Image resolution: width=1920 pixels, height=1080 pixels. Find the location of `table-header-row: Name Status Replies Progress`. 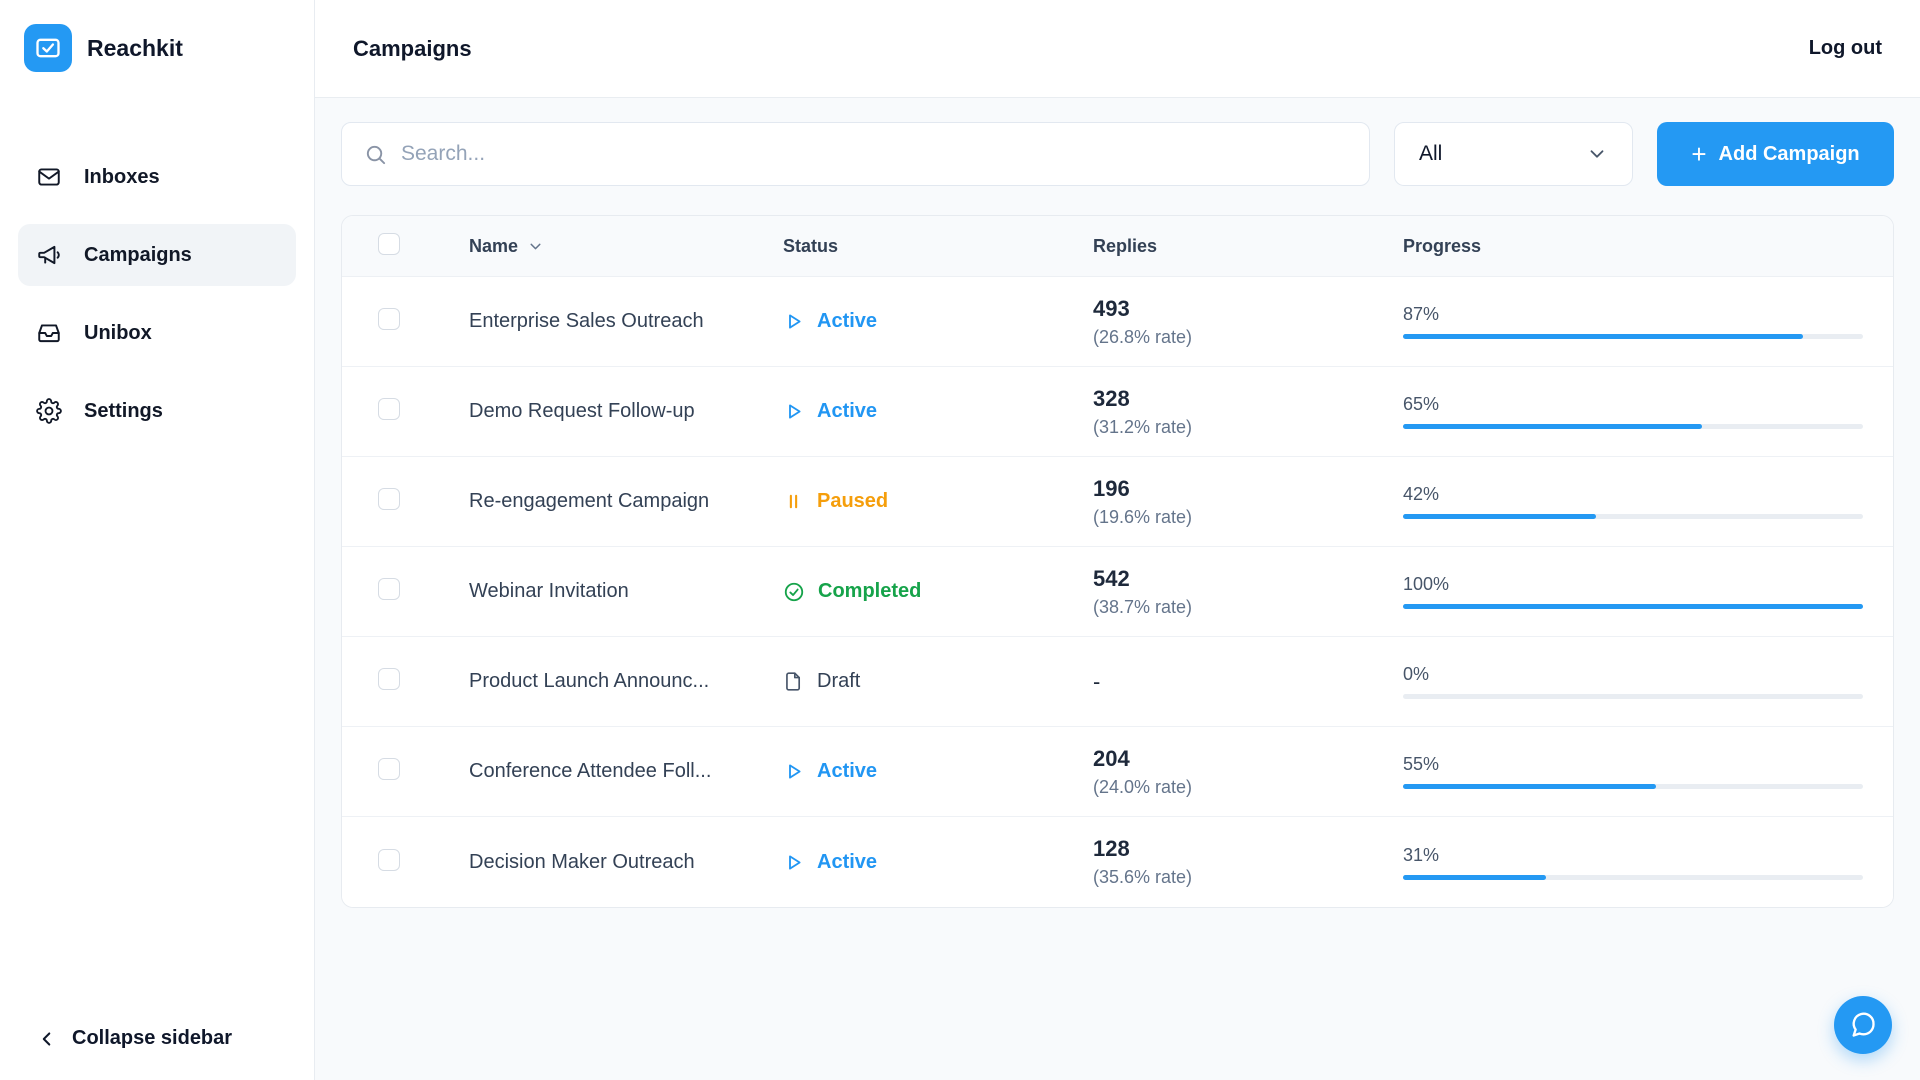

table-header-row: Name Status Replies Progress is located at coordinates (1117, 246).